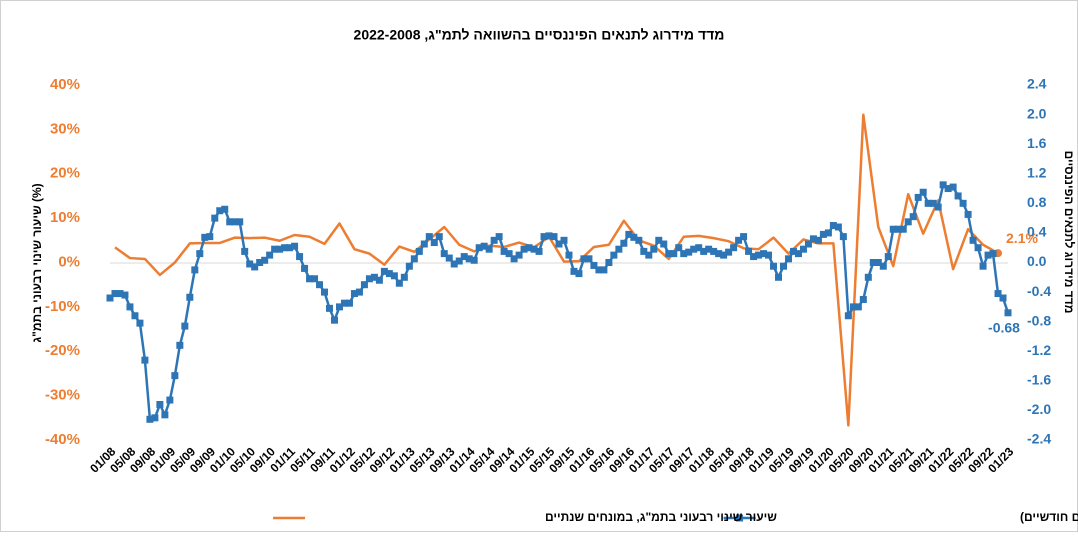 This screenshot has height=537, width=1078. Describe the element at coordinates (1039, 439) in the screenshot. I see `y2-tick-label: -2.4` at that location.